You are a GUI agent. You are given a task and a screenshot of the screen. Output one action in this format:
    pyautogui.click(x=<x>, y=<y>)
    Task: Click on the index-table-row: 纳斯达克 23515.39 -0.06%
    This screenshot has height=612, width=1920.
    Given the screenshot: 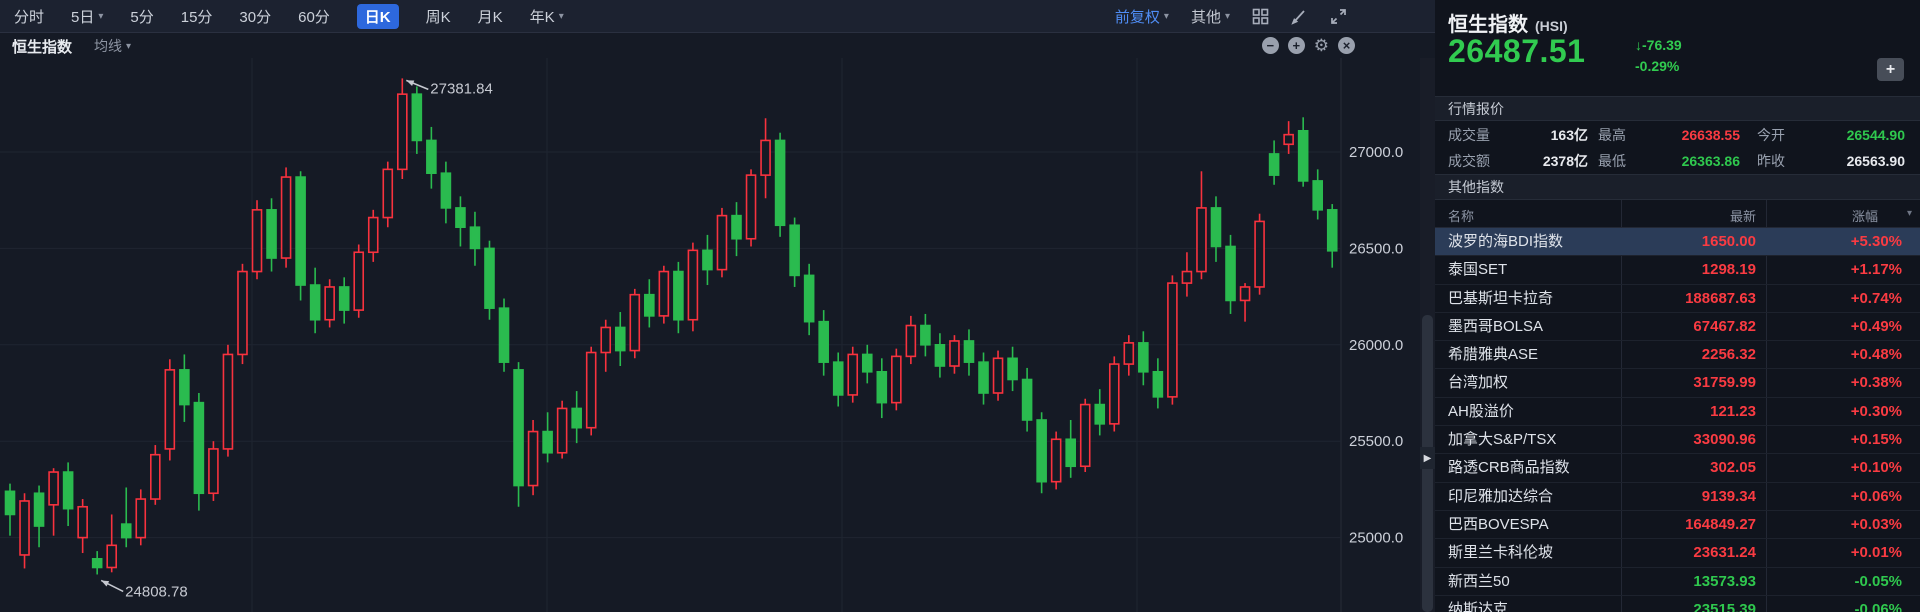 What is the action you would take?
    pyautogui.click(x=1677, y=604)
    